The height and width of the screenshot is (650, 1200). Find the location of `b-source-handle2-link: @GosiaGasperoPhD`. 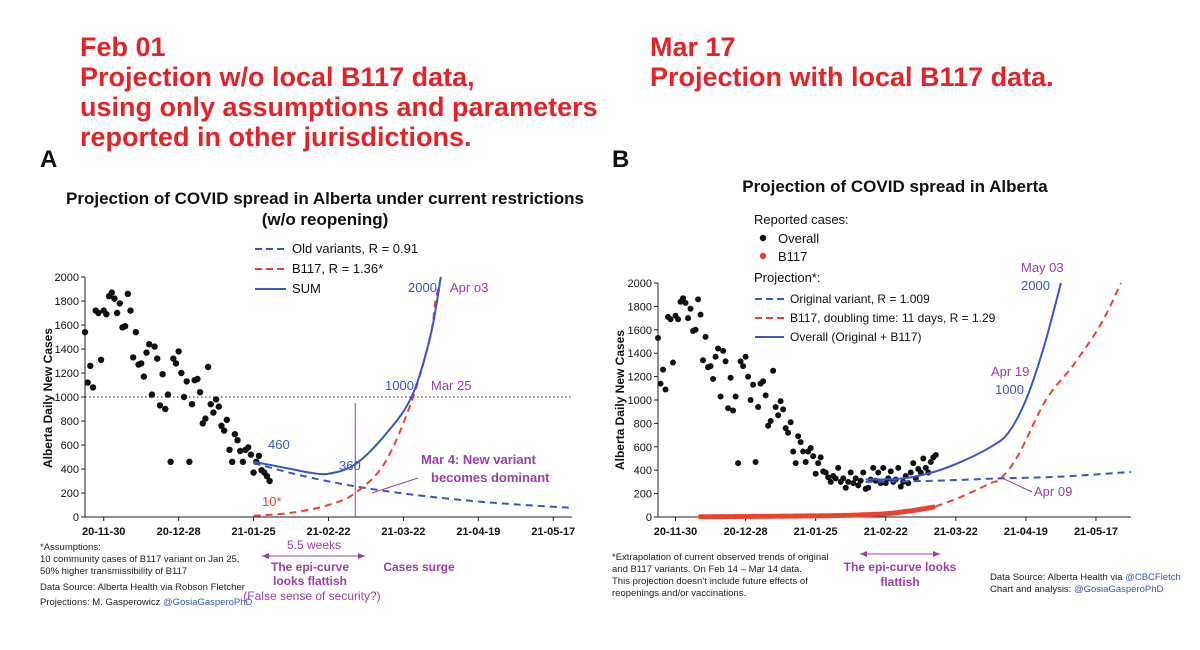

b-source-handle2-link: @GosiaGasperoPhD is located at coordinates (1118, 589).